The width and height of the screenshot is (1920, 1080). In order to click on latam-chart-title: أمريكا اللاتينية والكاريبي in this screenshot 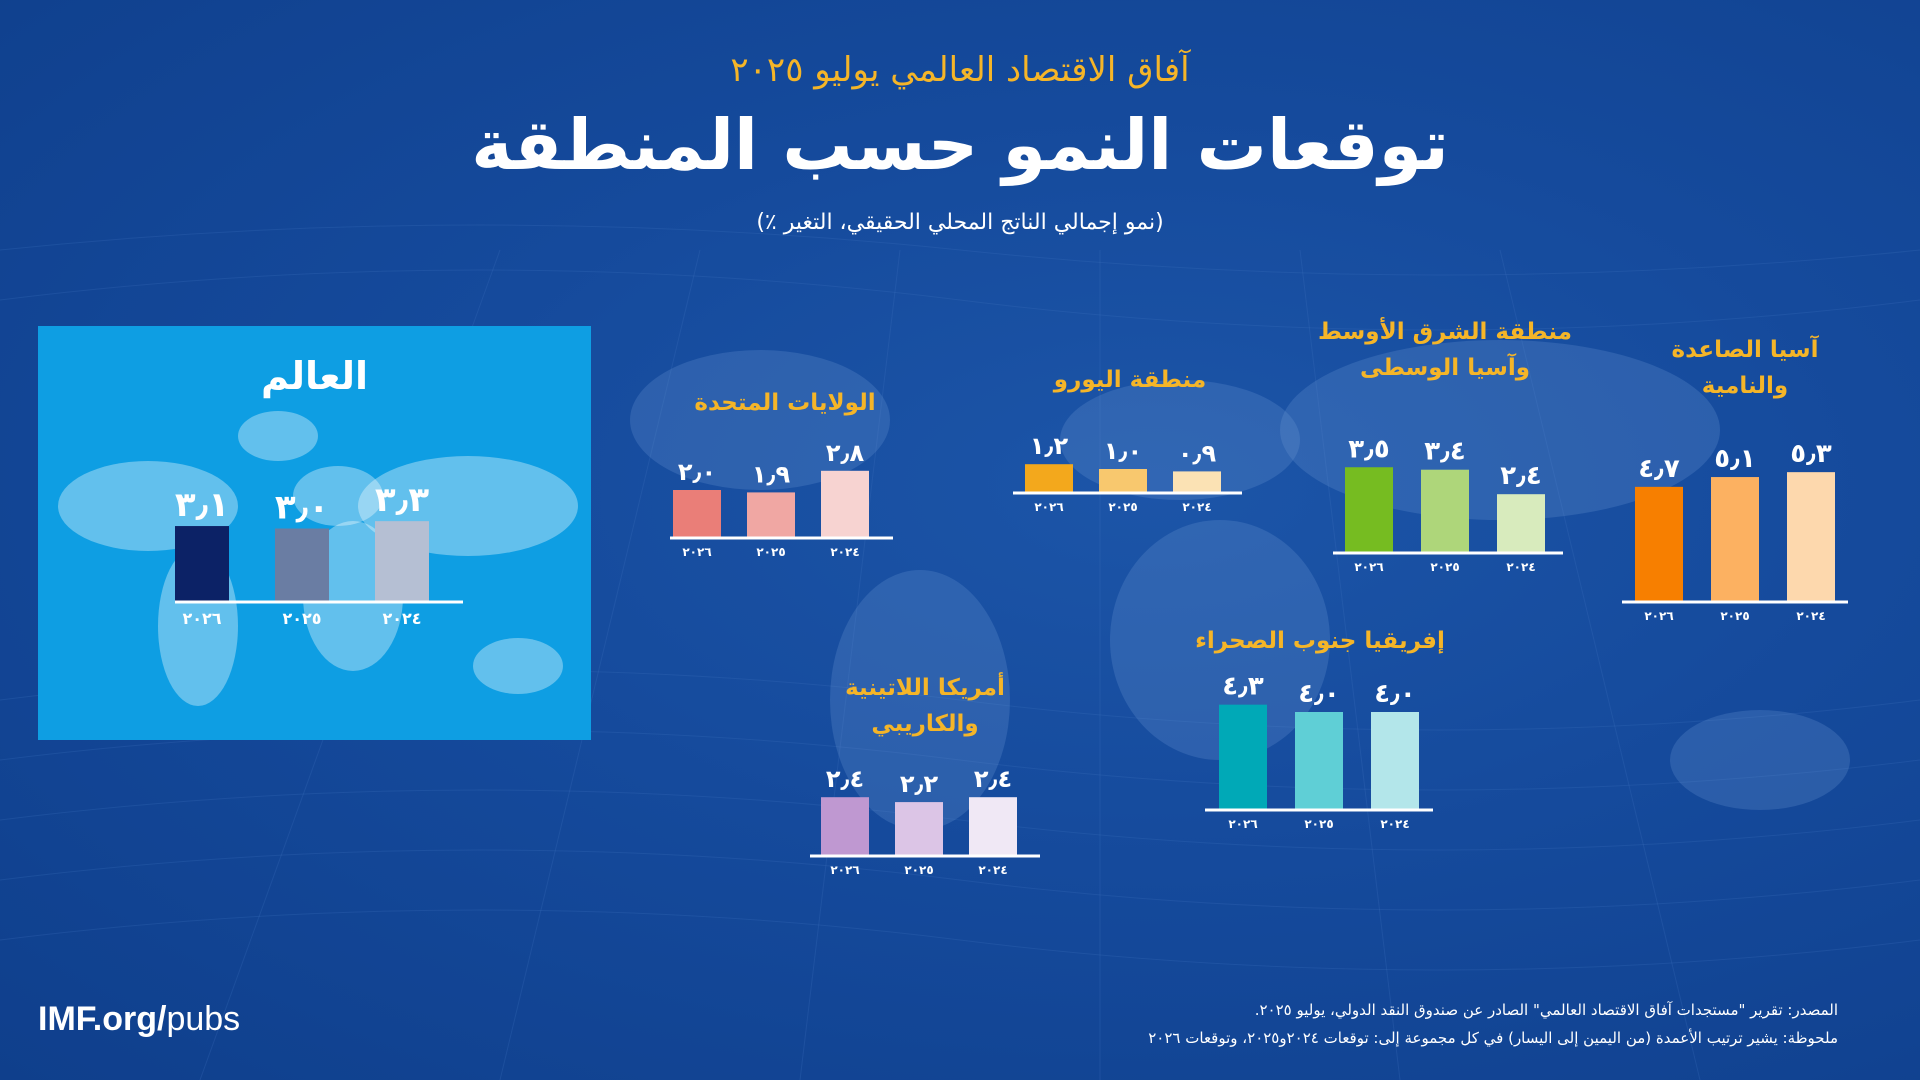, I will do `click(925, 706)`.